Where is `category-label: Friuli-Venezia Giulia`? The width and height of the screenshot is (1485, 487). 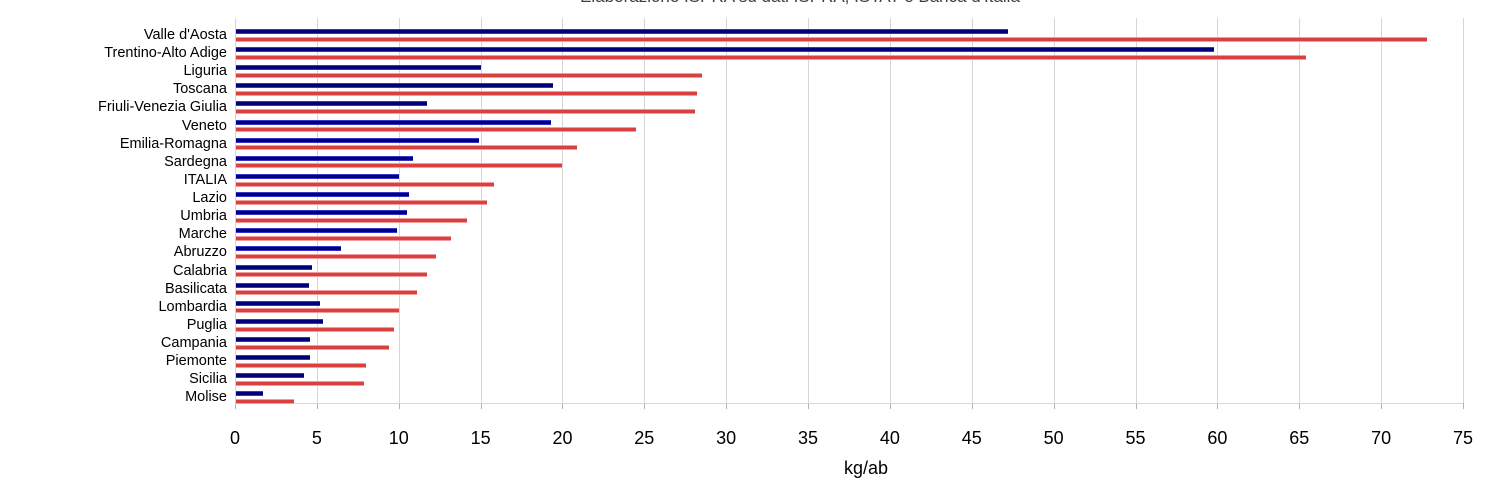 category-label: Friuli-Venezia Giulia is located at coordinates (162, 107).